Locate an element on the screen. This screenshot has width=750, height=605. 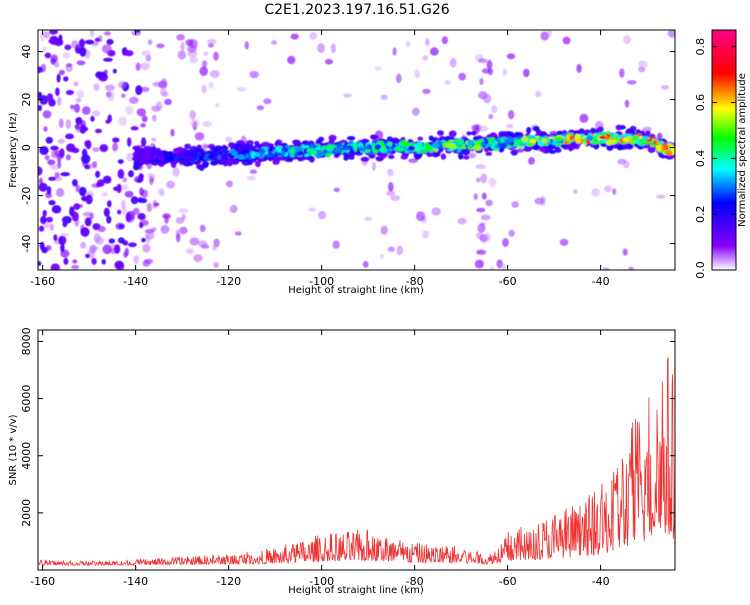
x-tick-label: -100 is located at coordinates (321, 281).